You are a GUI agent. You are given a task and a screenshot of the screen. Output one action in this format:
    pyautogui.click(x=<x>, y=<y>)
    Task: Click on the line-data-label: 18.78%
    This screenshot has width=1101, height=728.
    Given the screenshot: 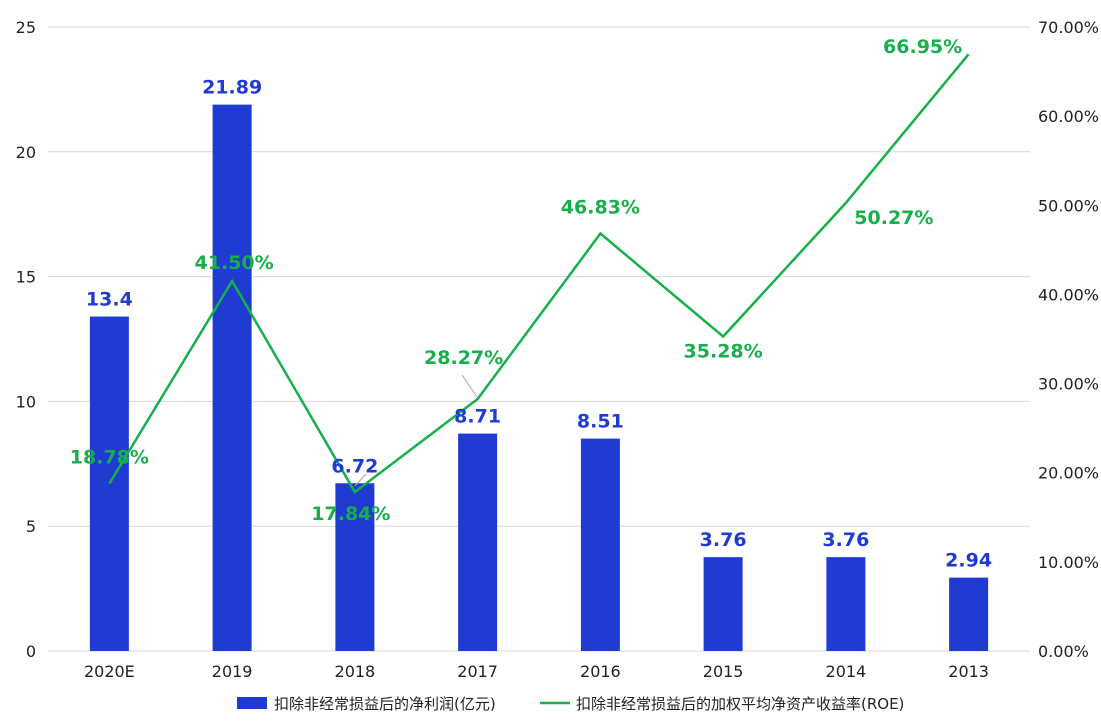 What is the action you would take?
    pyautogui.click(x=109, y=458)
    